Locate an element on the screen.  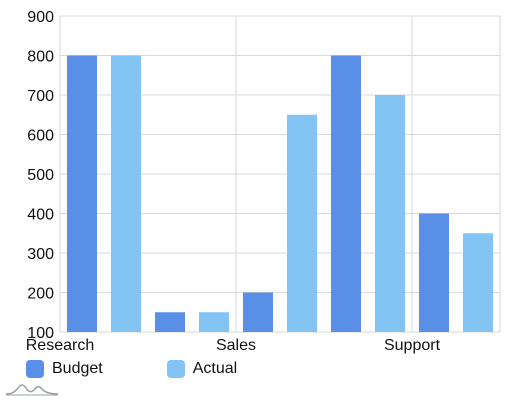
x-tick-label: Research is located at coordinates (60, 345).